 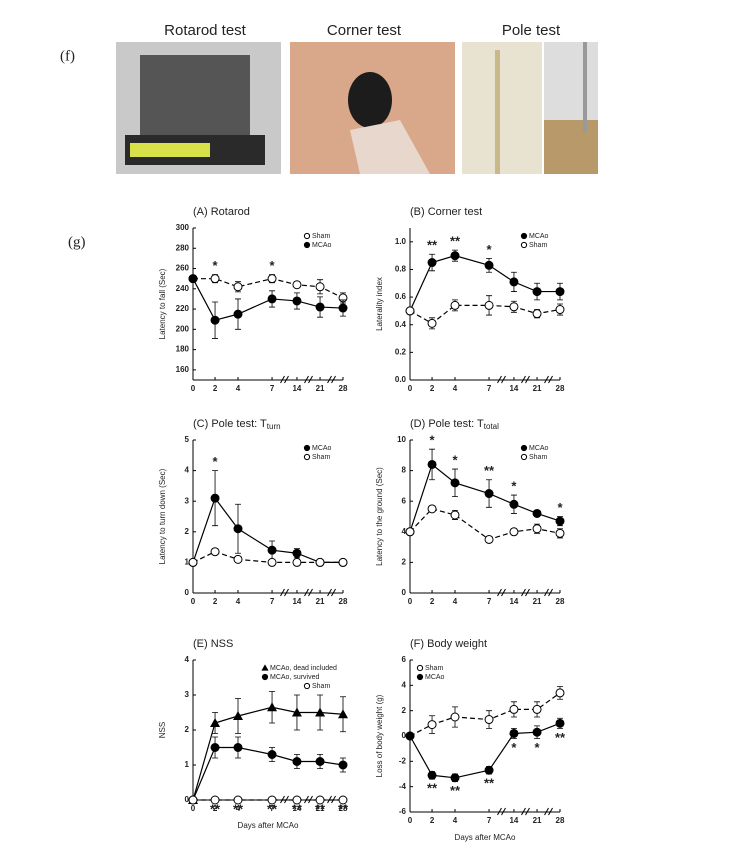 What do you see at coordinates (67, 56) in the screenshot?
I see `panel-label: (f)` at bounding box center [67, 56].